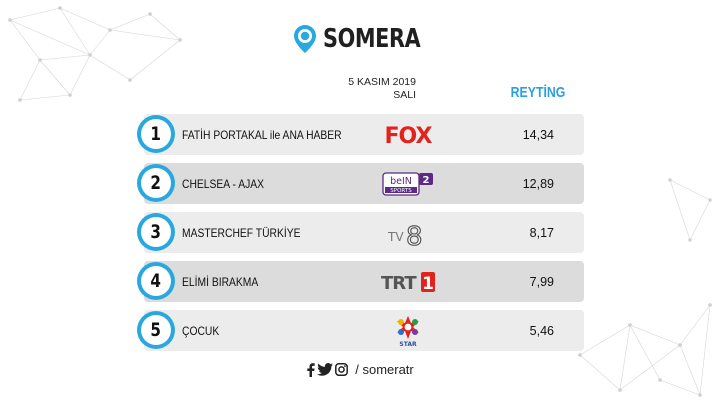 The image size is (720, 405). I want to click on location-pin-icon, so click(305, 39).